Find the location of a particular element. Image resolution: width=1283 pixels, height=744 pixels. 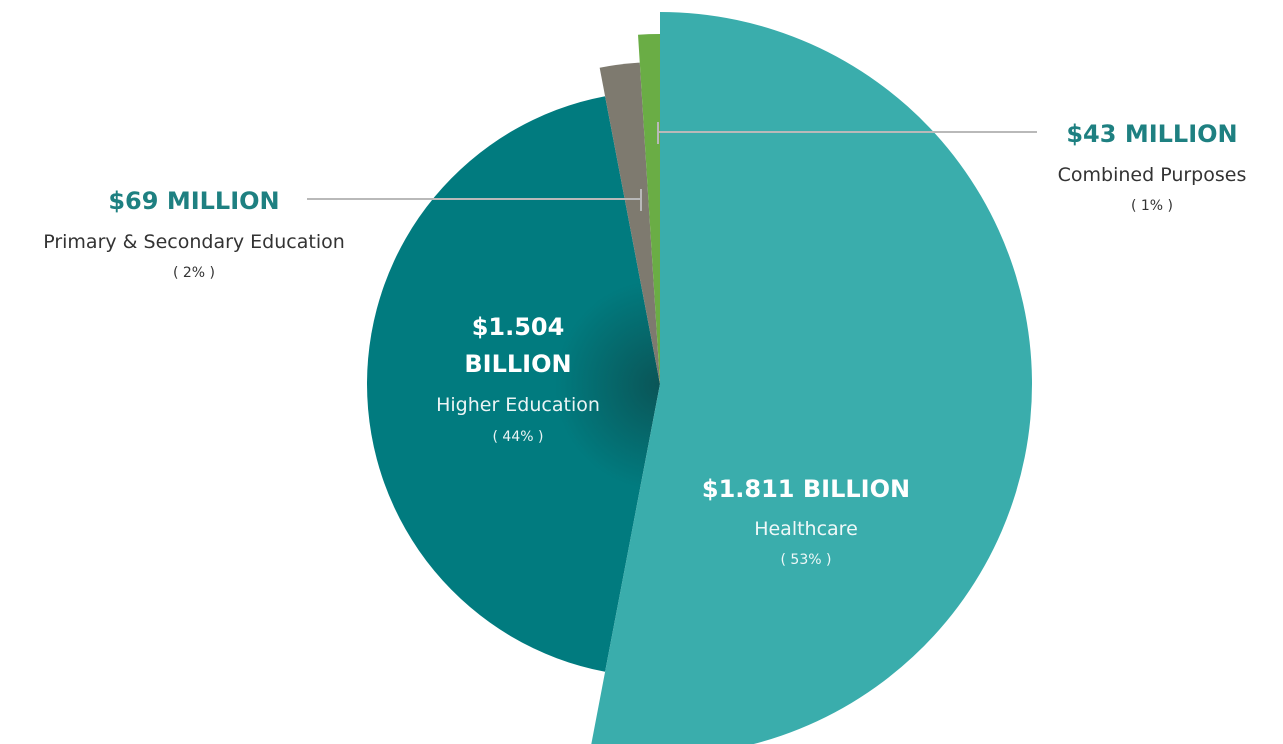

label-amount-higher-education-line1: $1.504 is located at coordinates (518, 327).